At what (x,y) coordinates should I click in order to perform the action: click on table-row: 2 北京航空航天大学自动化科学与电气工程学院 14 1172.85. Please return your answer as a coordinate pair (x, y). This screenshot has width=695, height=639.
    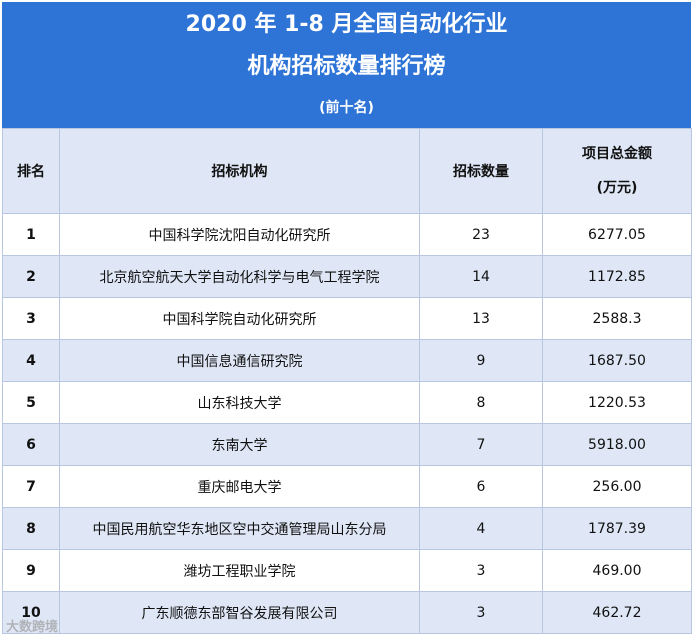
    Looking at the image, I should click on (347, 276).